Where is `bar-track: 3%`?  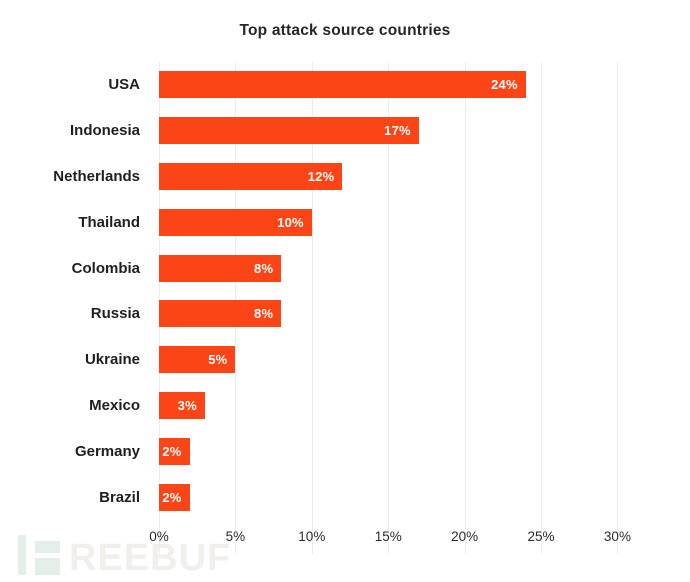
bar-track: 3% is located at coordinates (403, 405).